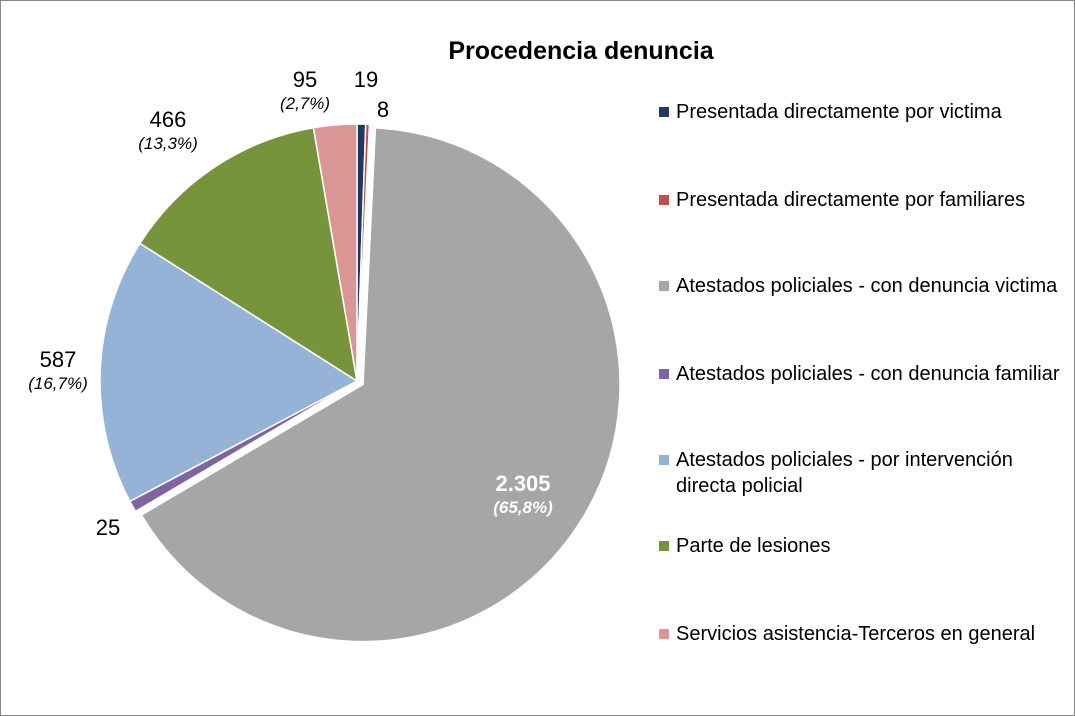 The width and height of the screenshot is (1075, 716). I want to click on legend-item: Servicios asistencia-Terceros en general, so click(847, 634).